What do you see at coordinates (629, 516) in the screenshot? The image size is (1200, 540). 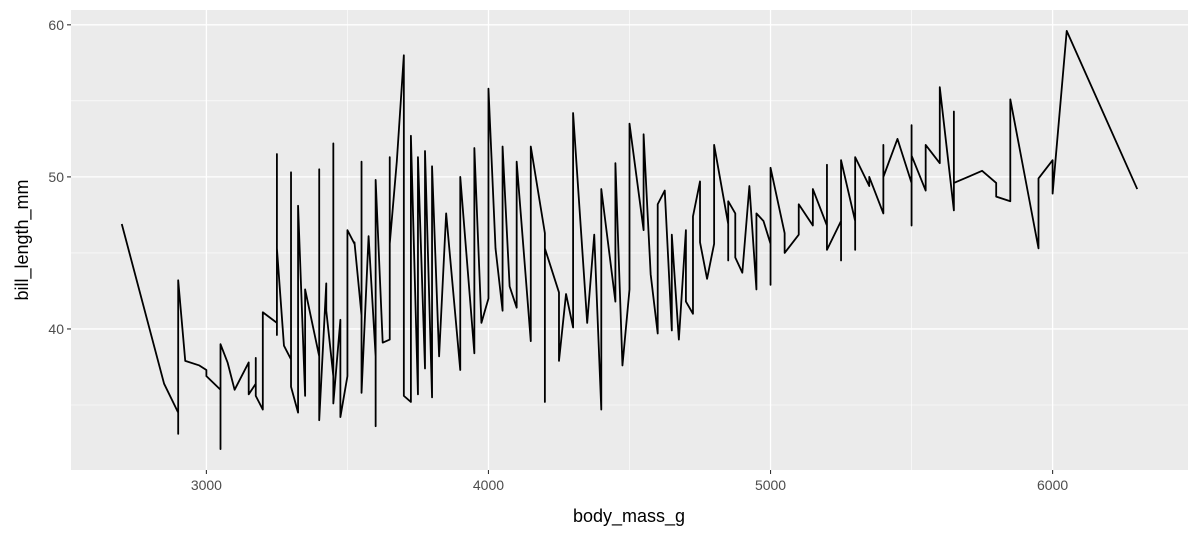 I see `x-axis-title: body_mass_g` at bounding box center [629, 516].